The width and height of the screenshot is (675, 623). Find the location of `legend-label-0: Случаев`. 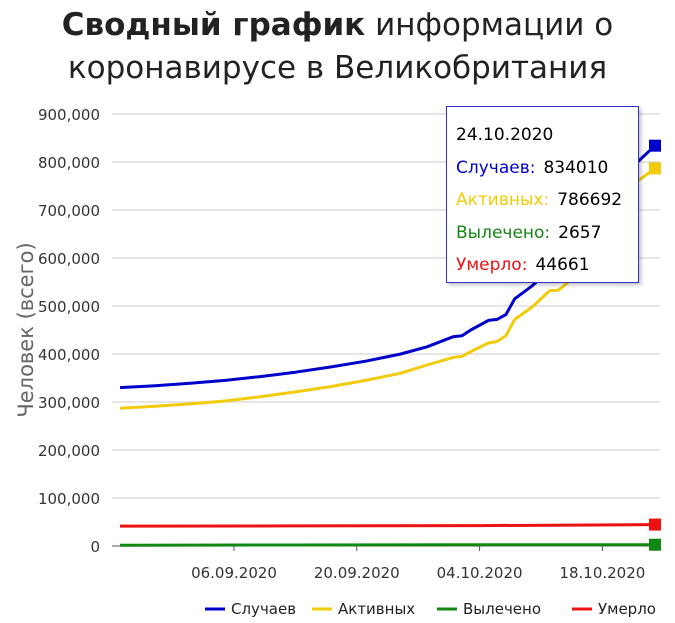

legend-label-0: Случаев is located at coordinates (263, 609).